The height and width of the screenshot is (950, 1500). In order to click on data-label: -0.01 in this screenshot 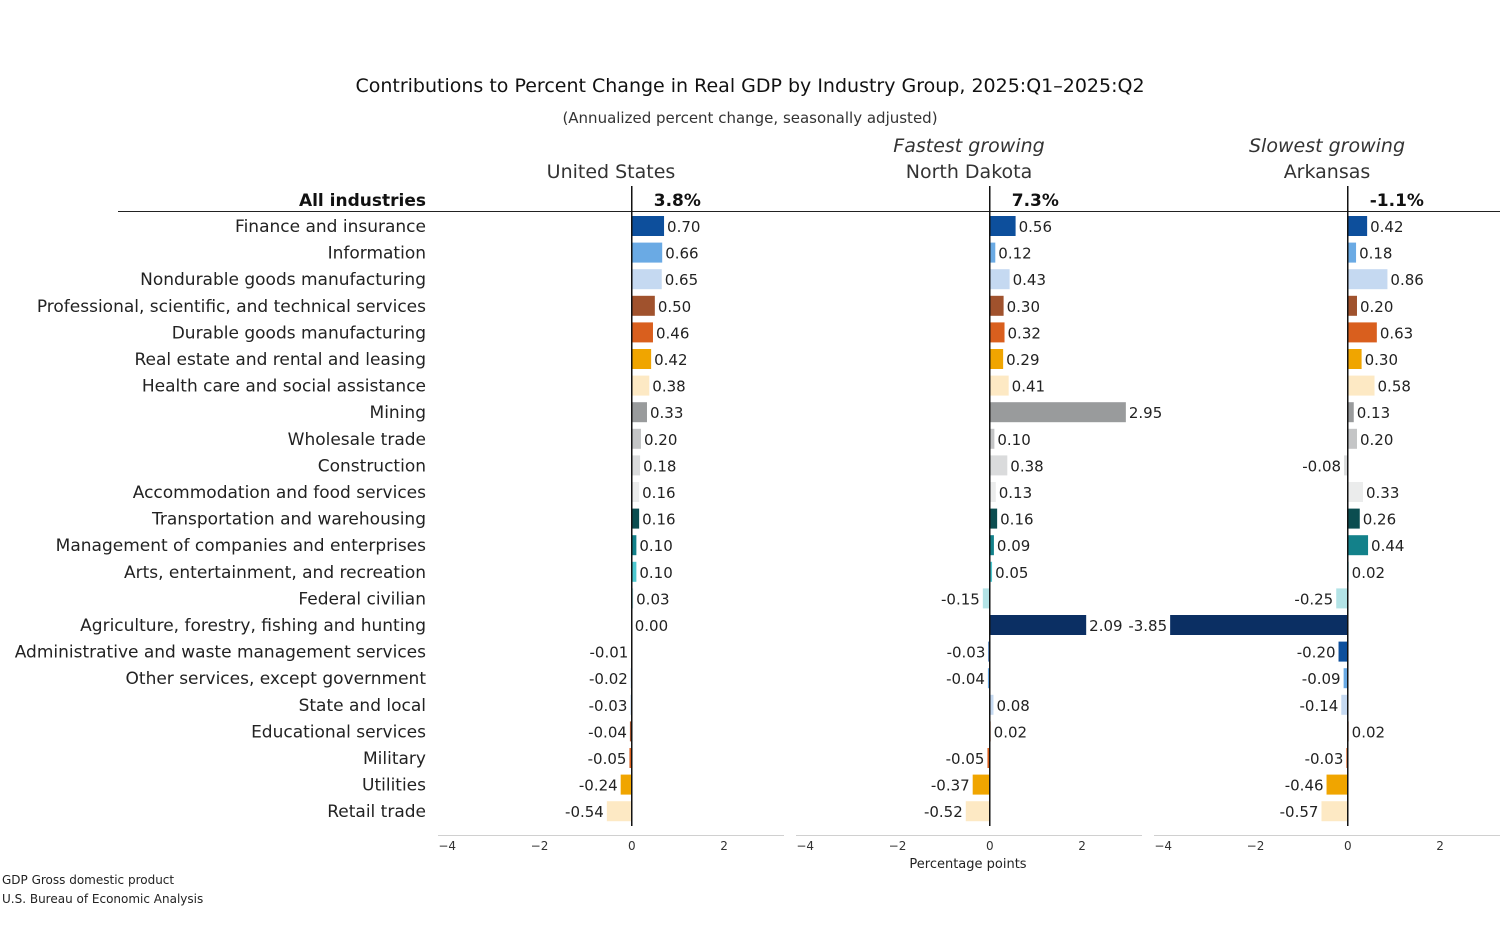, I will do `click(608, 653)`.